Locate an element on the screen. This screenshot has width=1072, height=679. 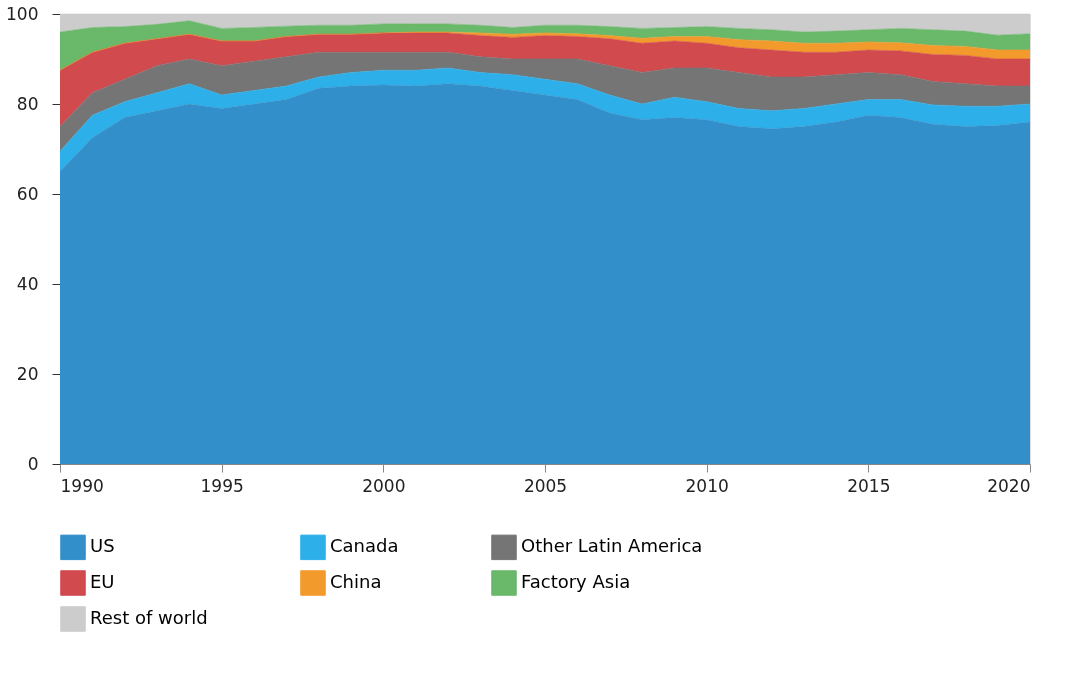
legend-label: Other Latin America is located at coordinates (612, 546).